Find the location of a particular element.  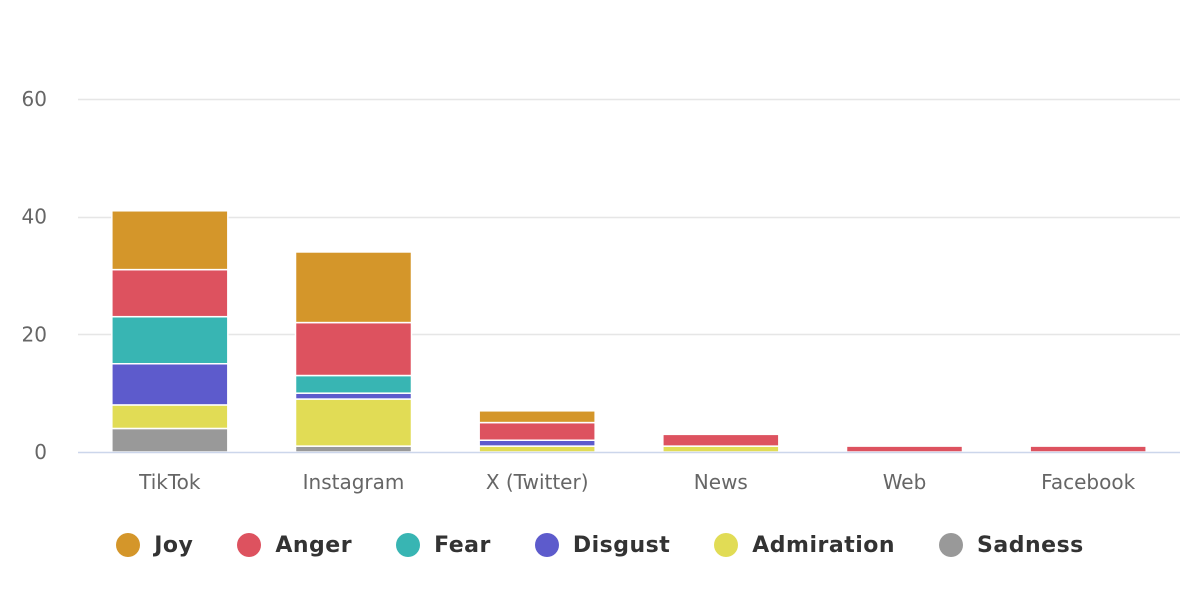

y-tick-label: 20 is located at coordinates (34, 334).